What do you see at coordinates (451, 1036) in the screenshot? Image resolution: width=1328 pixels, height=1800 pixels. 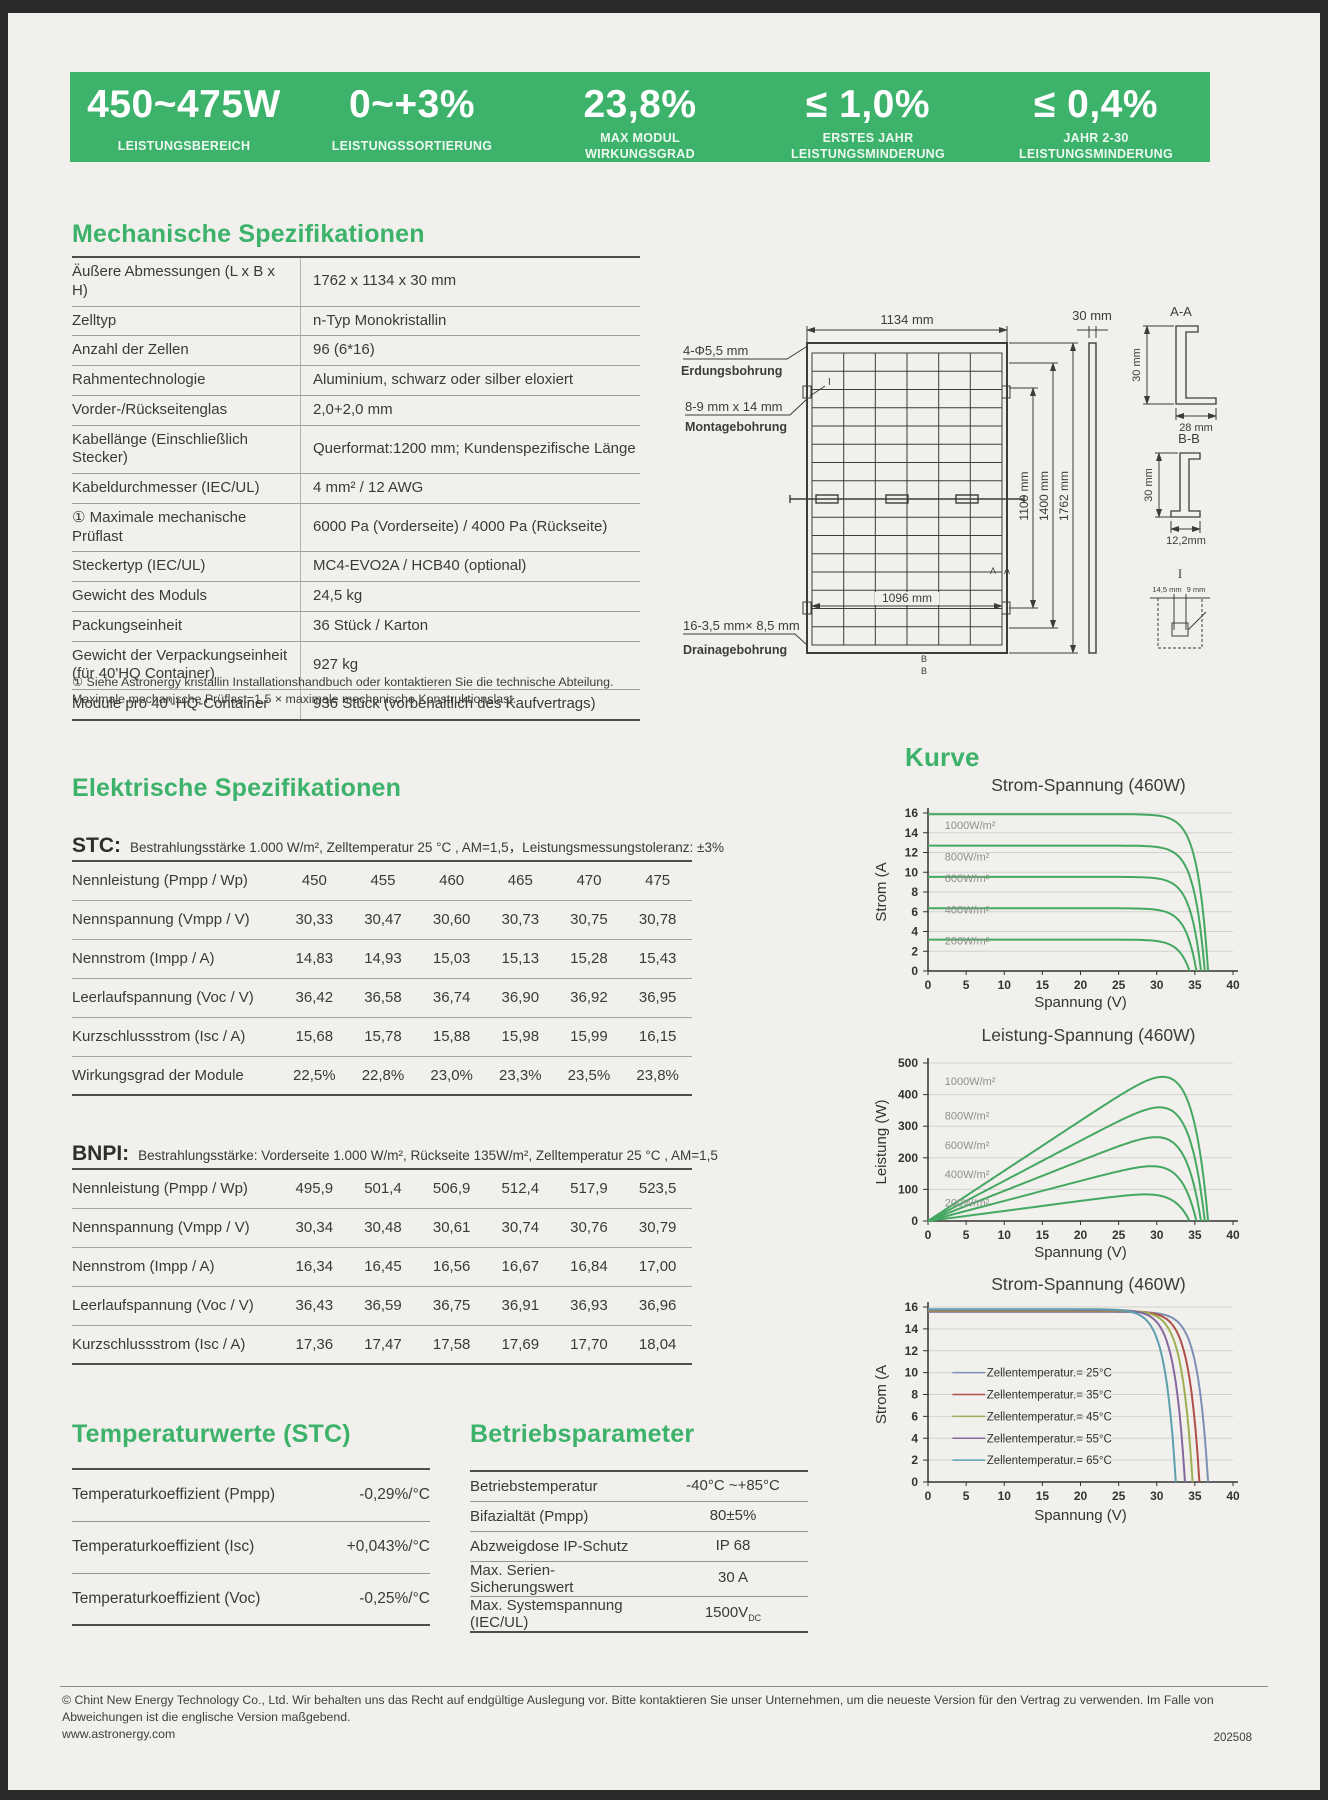 I see `stc-value: 15,88` at bounding box center [451, 1036].